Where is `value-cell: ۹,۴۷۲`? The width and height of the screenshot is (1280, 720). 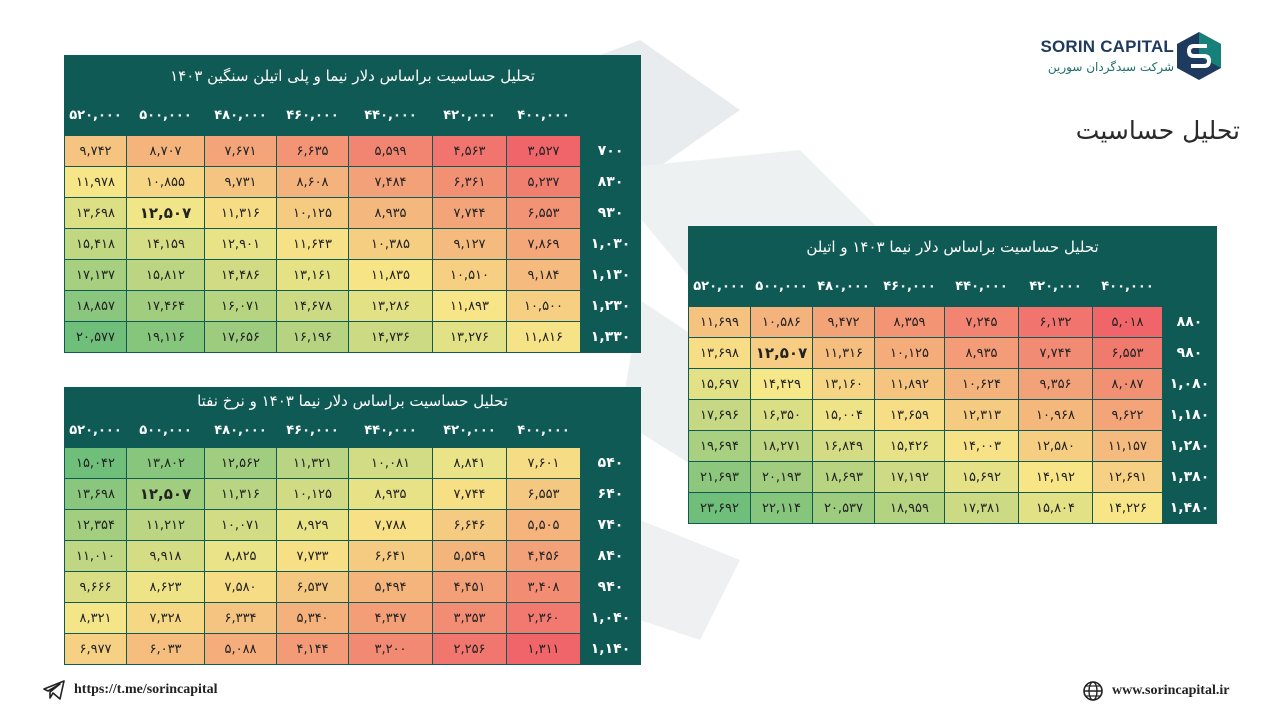
value-cell: ۹,۴۷۲ is located at coordinates (843, 322).